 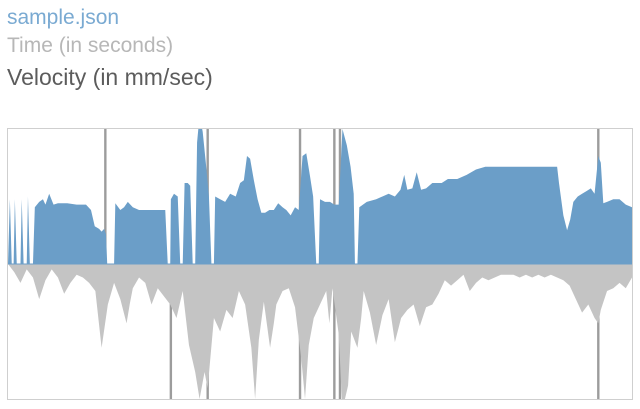 I want to click on file-name-link: sample.json, so click(x=63, y=17).